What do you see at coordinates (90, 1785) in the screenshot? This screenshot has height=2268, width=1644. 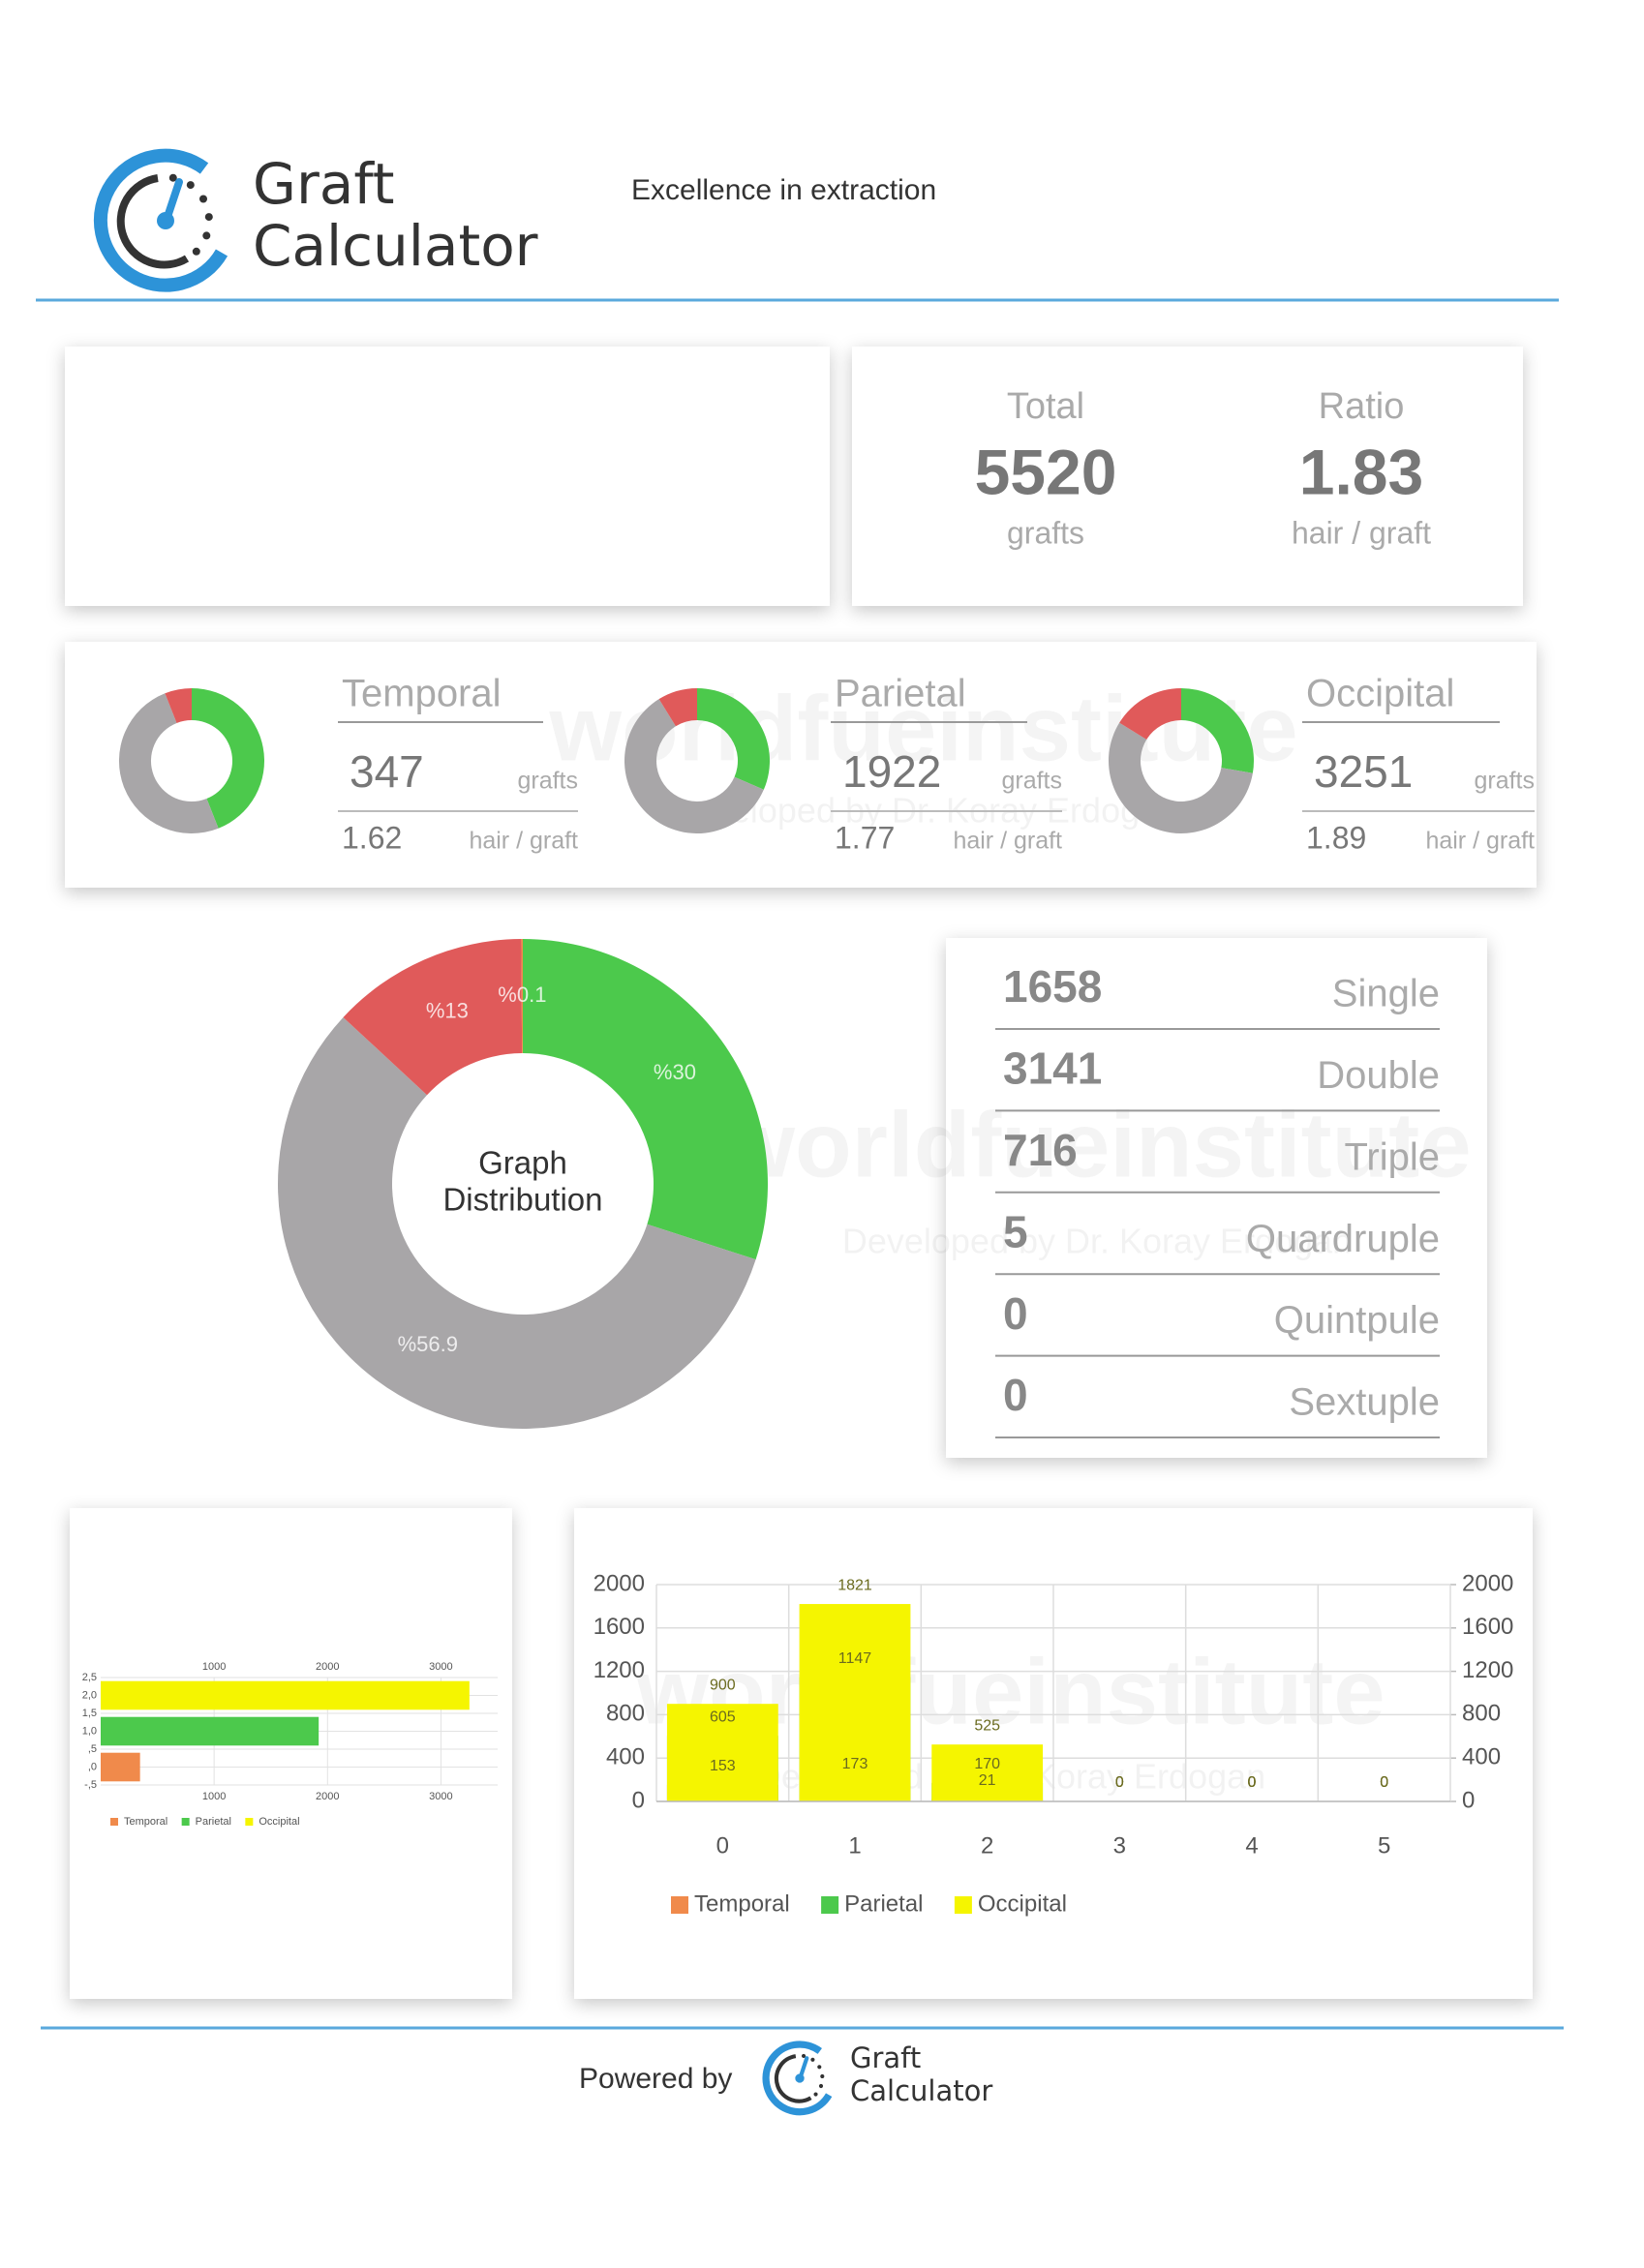 I see `y-tick-label: -,5` at bounding box center [90, 1785].